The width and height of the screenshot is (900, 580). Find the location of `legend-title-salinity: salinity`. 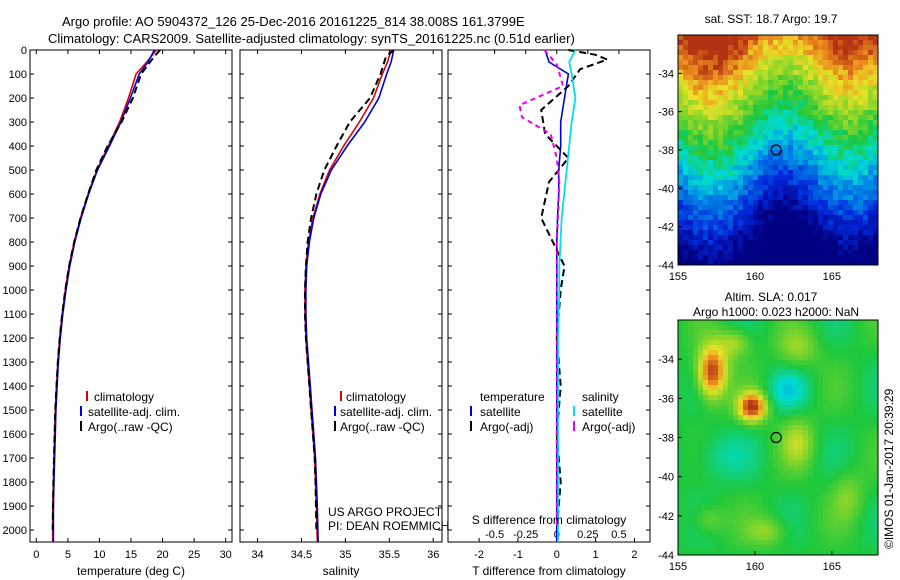

legend-title-salinity: salinity is located at coordinates (600, 397).